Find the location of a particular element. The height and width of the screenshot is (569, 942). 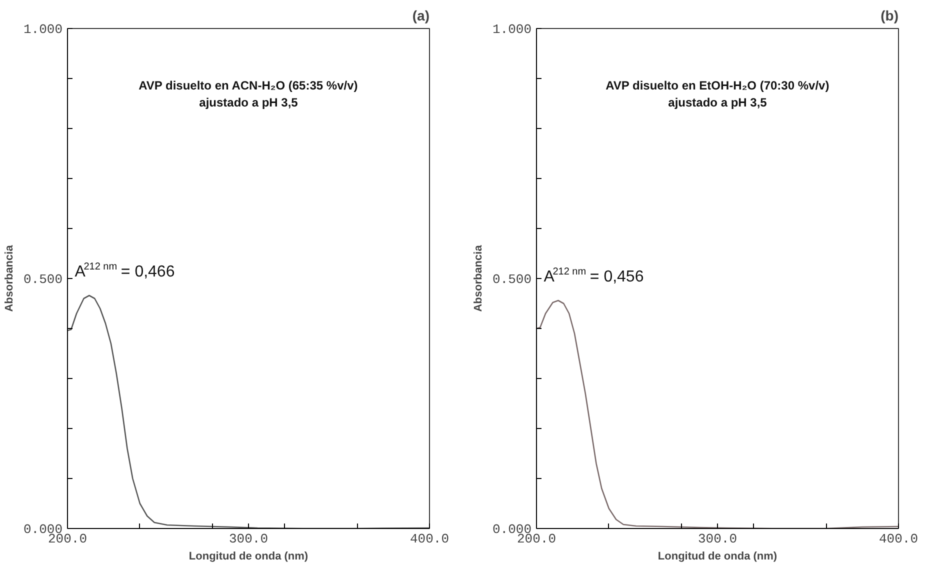

annotation: AVP disuelto en EtOH-H₂O (70:30 %v/v) ajustado a pH 3,5 is located at coordinates (718, 94).